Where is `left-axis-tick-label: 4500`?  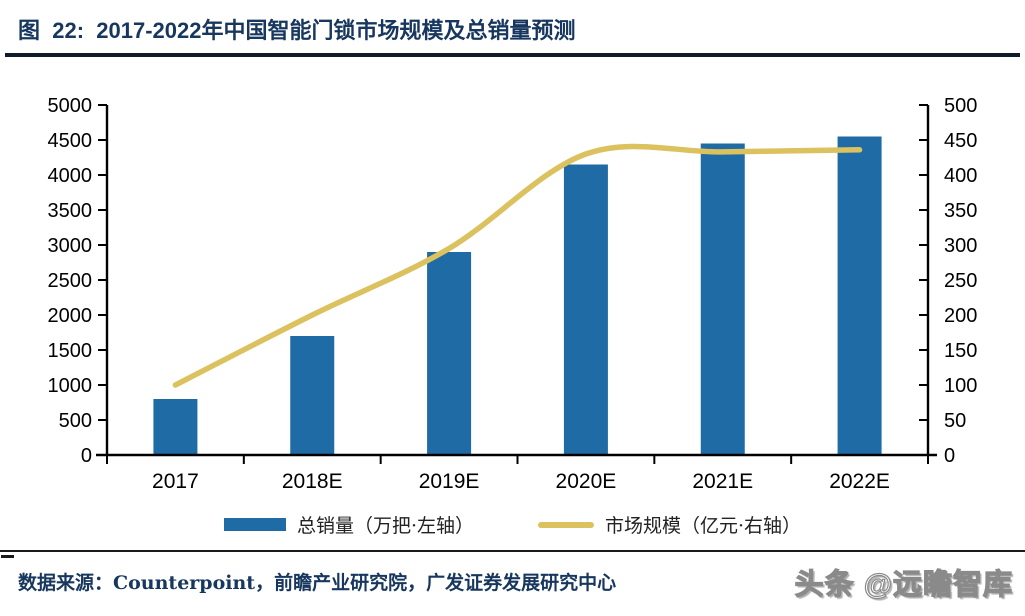
left-axis-tick-label: 4500 is located at coordinates (70, 141).